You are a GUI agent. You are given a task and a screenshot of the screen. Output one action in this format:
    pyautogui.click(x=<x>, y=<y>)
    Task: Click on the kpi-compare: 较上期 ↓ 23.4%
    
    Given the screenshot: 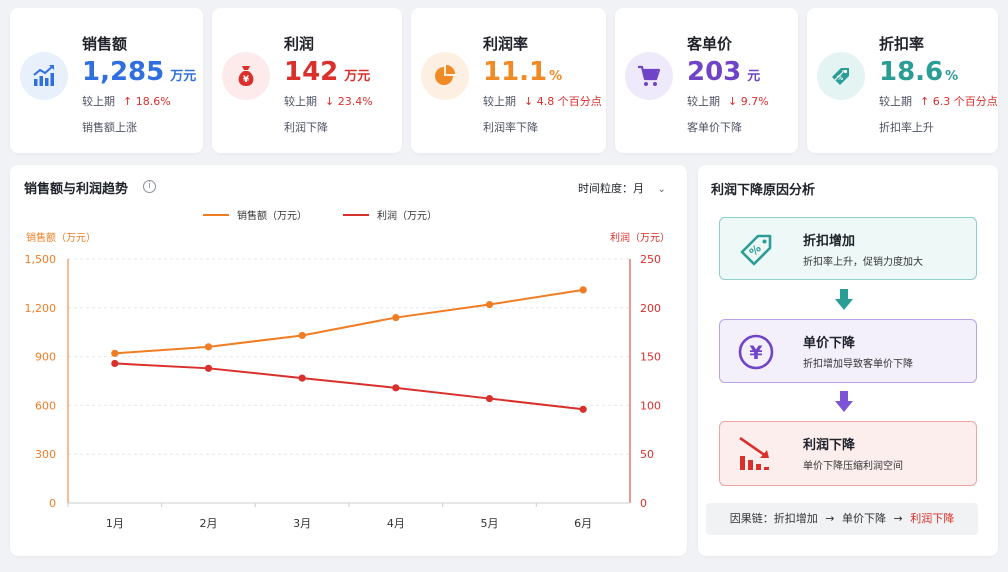 What is the action you would take?
    pyautogui.click(x=328, y=101)
    